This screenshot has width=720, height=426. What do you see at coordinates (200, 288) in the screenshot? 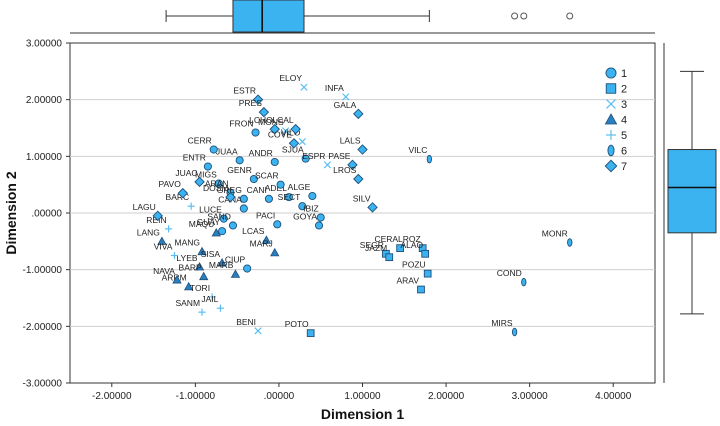
I see `point-label: TORI` at bounding box center [200, 288].